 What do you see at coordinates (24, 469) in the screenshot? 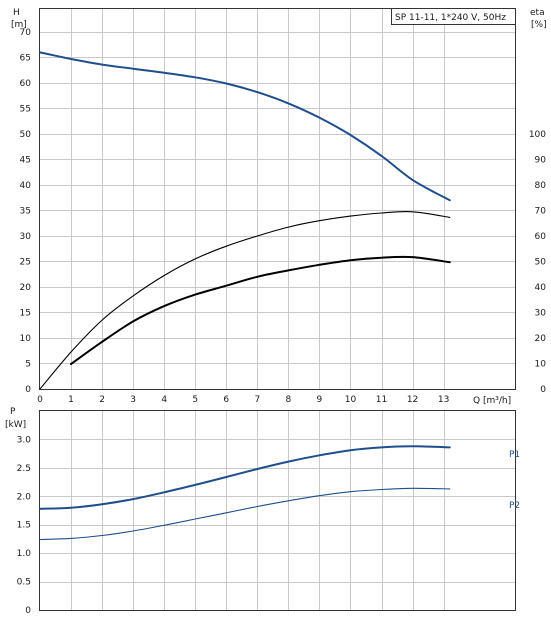
I see `y-tick-label-p: 2.5` at bounding box center [24, 469].